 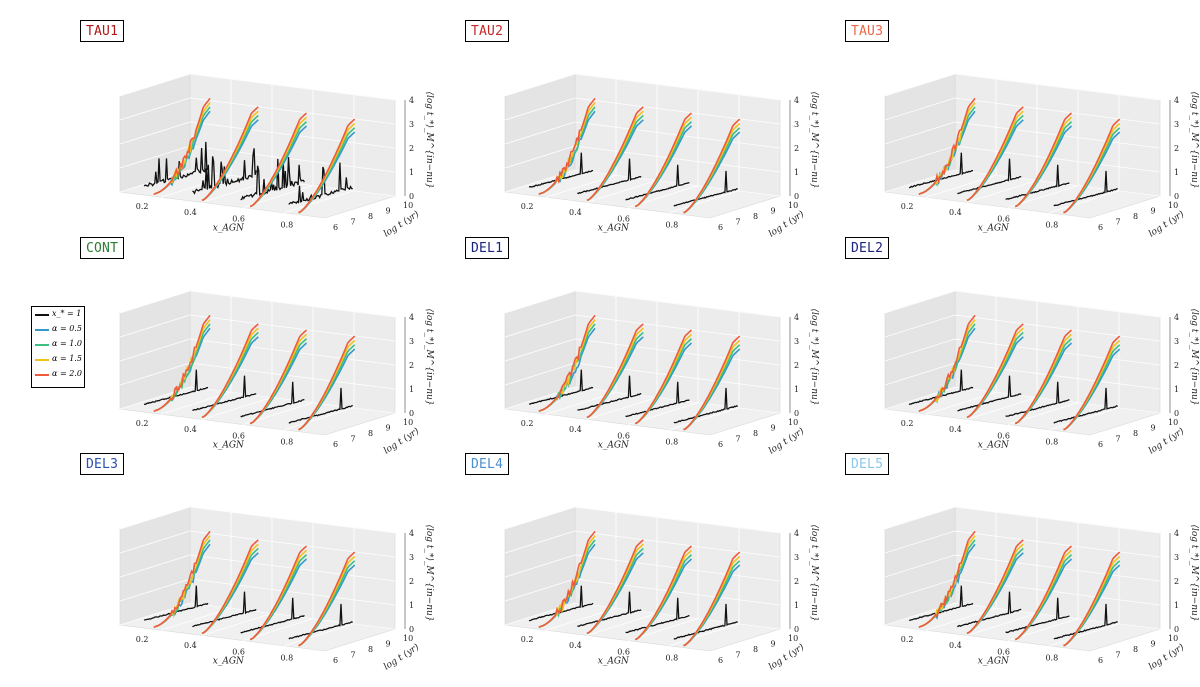 What do you see at coordinates (353, 222) in the screenshot?
I see `y-tick-label: 7` at bounding box center [353, 222].